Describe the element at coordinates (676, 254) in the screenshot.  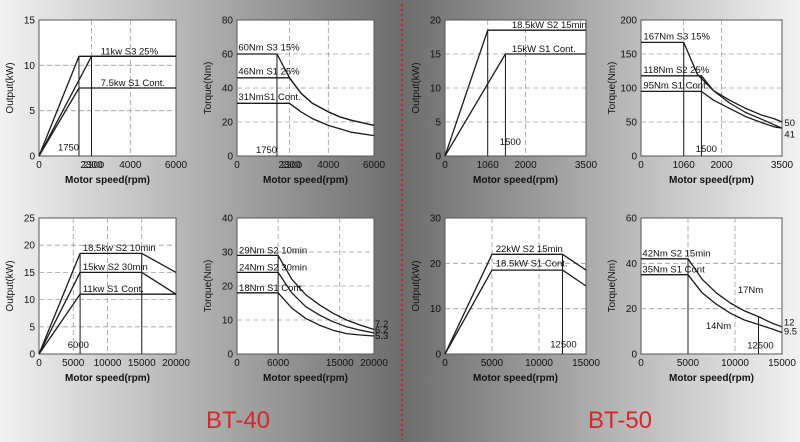
I see `annotation: 42Nm S2 15min` at that location.